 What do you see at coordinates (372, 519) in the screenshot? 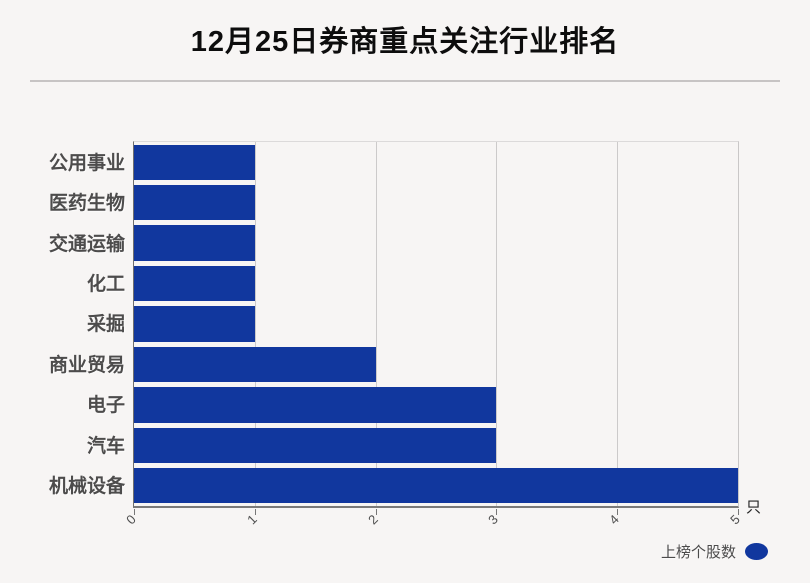
I see `x-tick-label: 2` at bounding box center [372, 519].